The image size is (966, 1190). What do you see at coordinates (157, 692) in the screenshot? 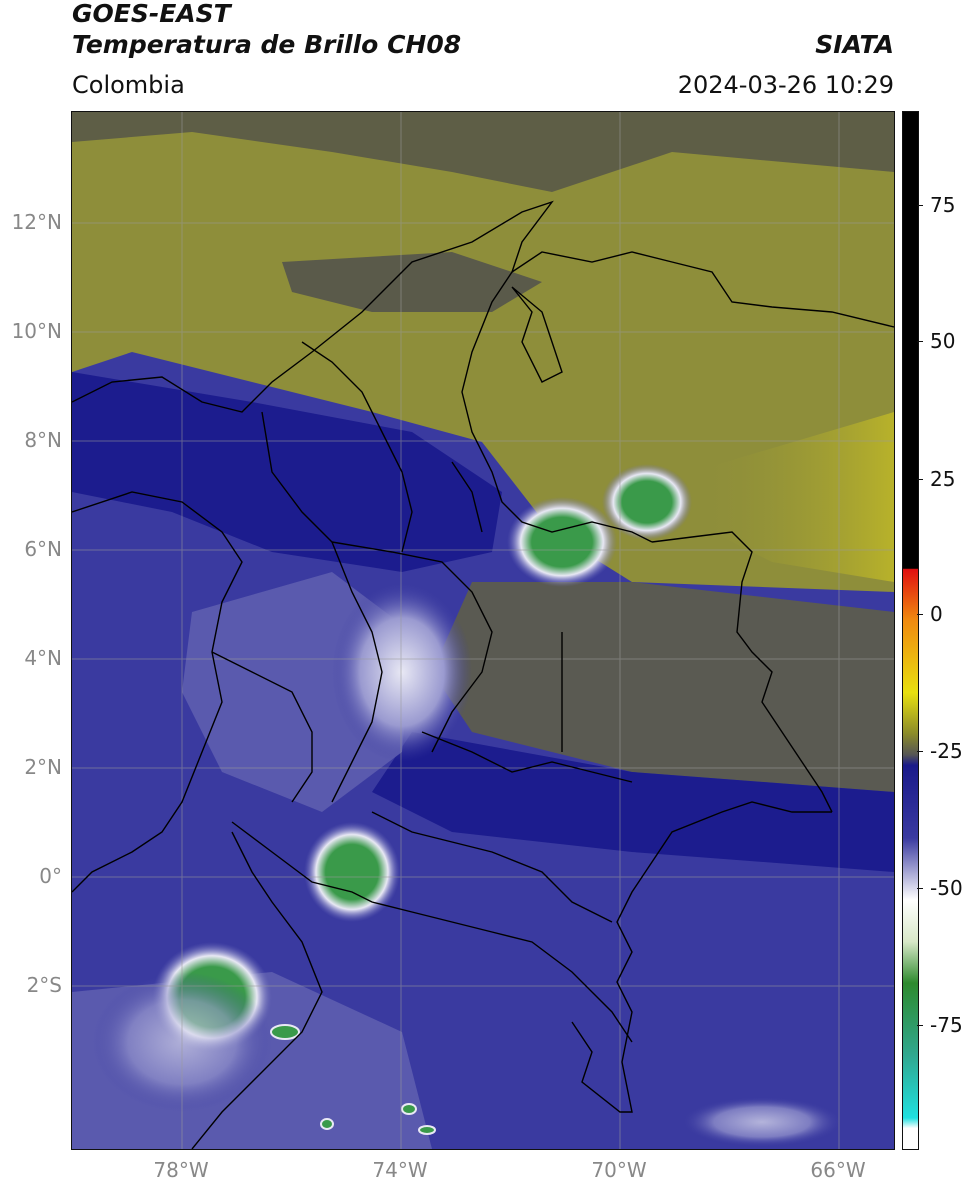
I see `pacific-coast` at bounding box center [157, 692].